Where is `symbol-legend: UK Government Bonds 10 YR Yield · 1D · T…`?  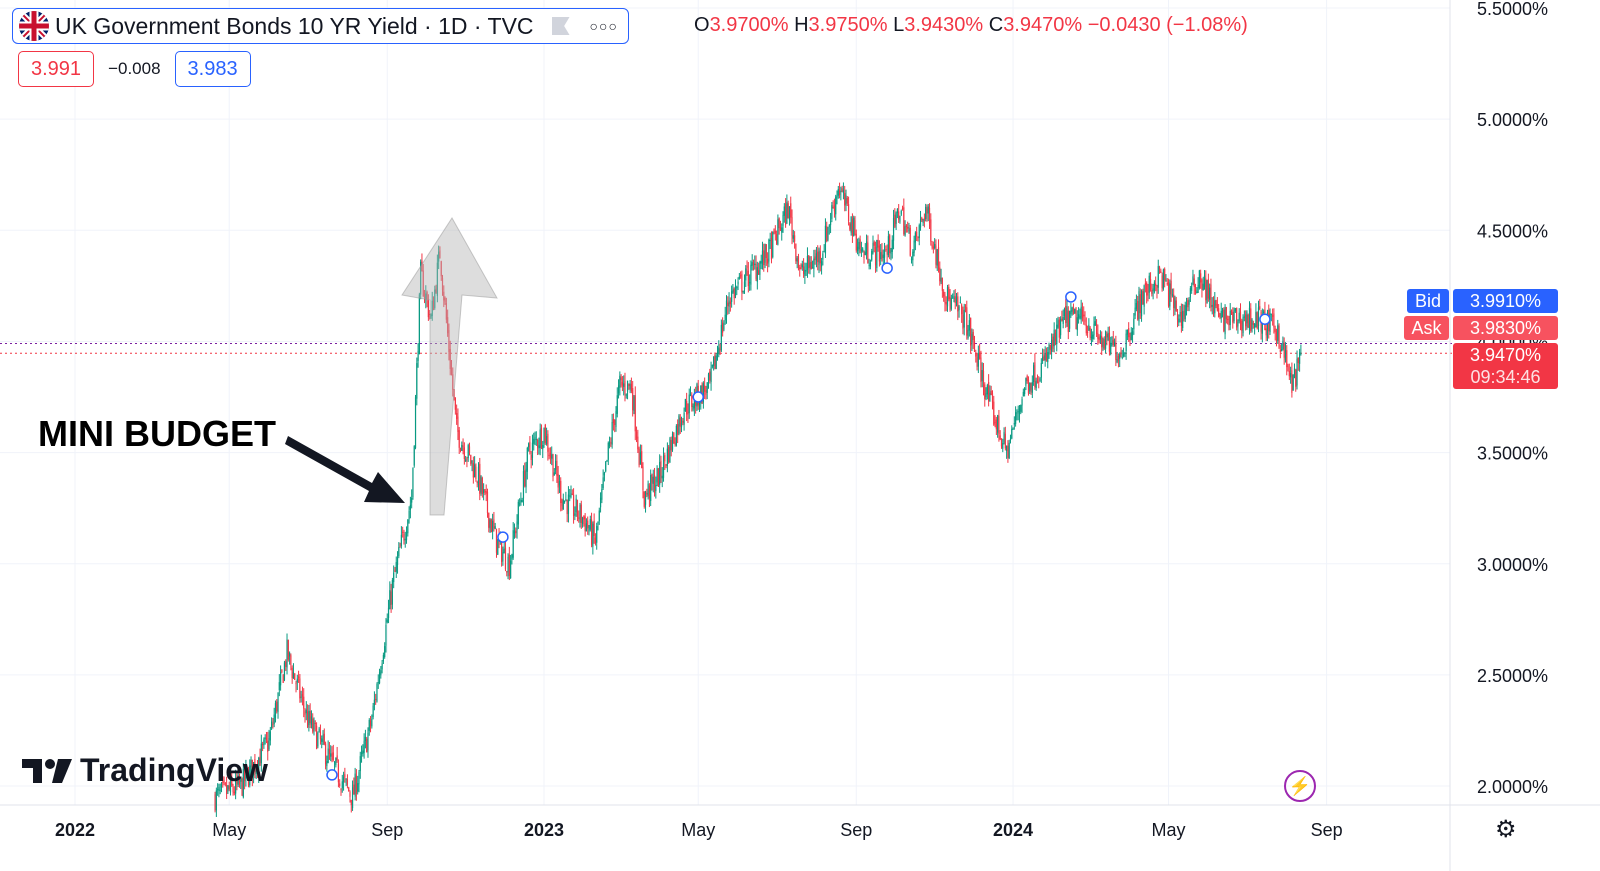 symbol-legend: UK Government Bonds 10 YR Yield · 1D · T… is located at coordinates (320, 26).